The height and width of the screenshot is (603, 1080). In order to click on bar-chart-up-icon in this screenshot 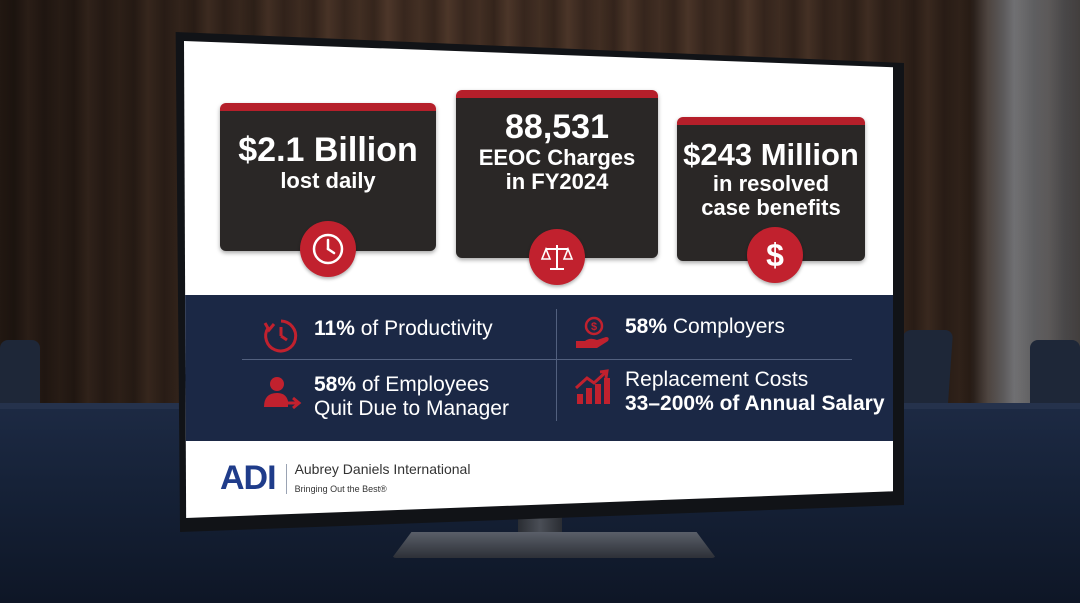, I will do `click(593, 391)`.